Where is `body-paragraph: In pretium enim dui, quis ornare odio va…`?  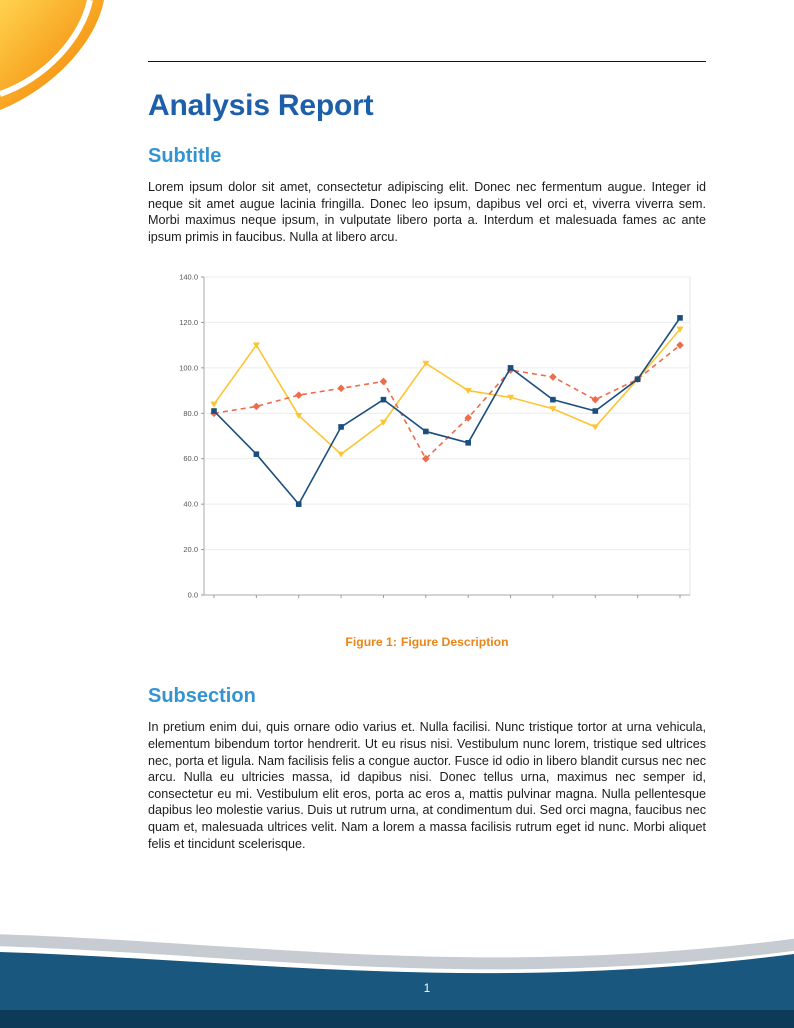
body-paragraph: In pretium enim dui, quis ornare odio va… is located at coordinates (427, 785).